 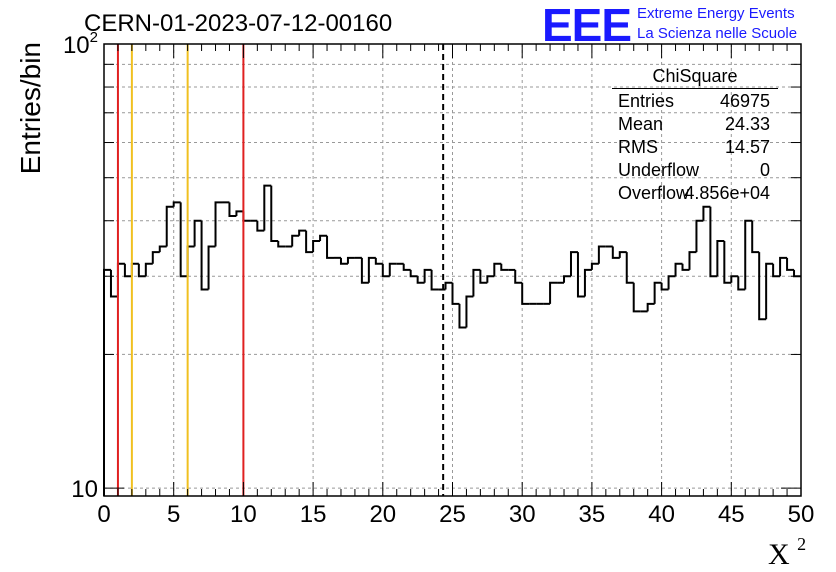 What do you see at coordinates (659, 170) in the screenshot?
I see `stats-label: Underflow` at bounding box center [659, 170].